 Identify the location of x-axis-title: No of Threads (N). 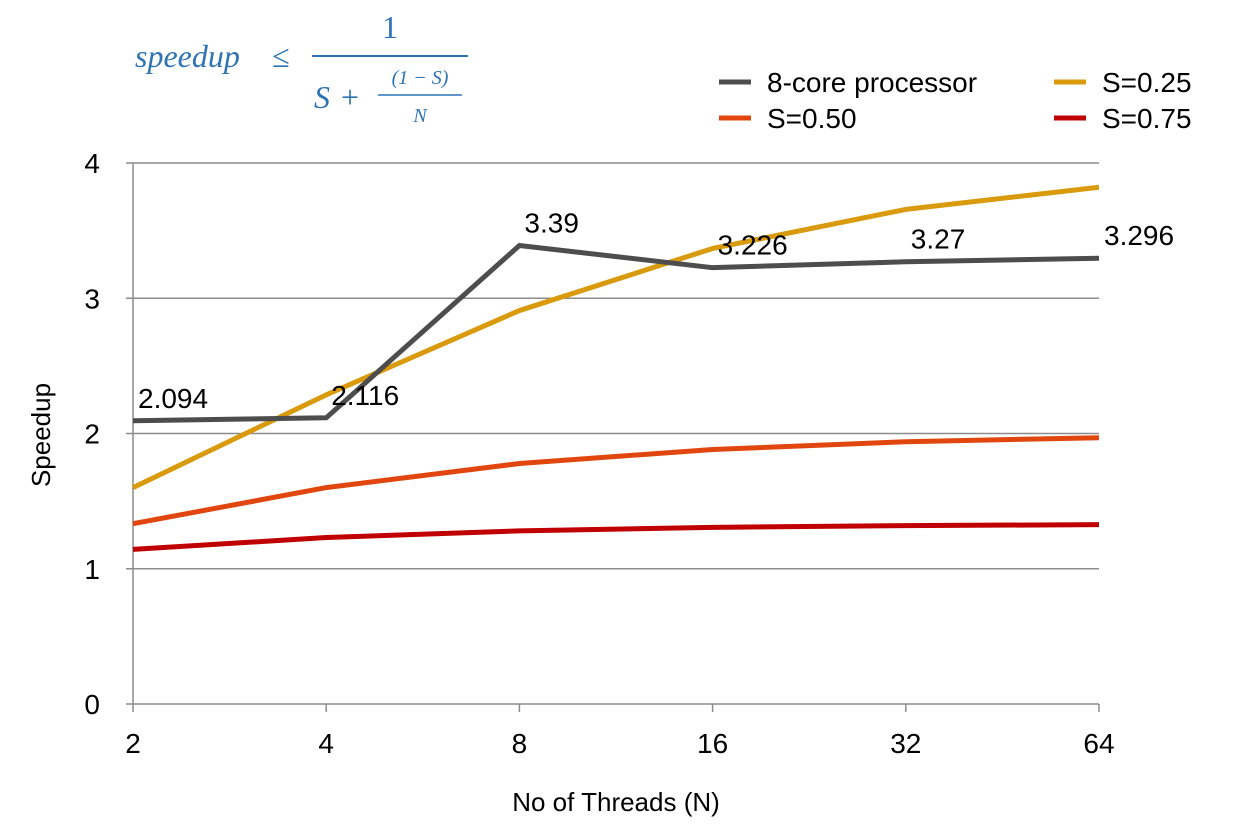
(616, 802).